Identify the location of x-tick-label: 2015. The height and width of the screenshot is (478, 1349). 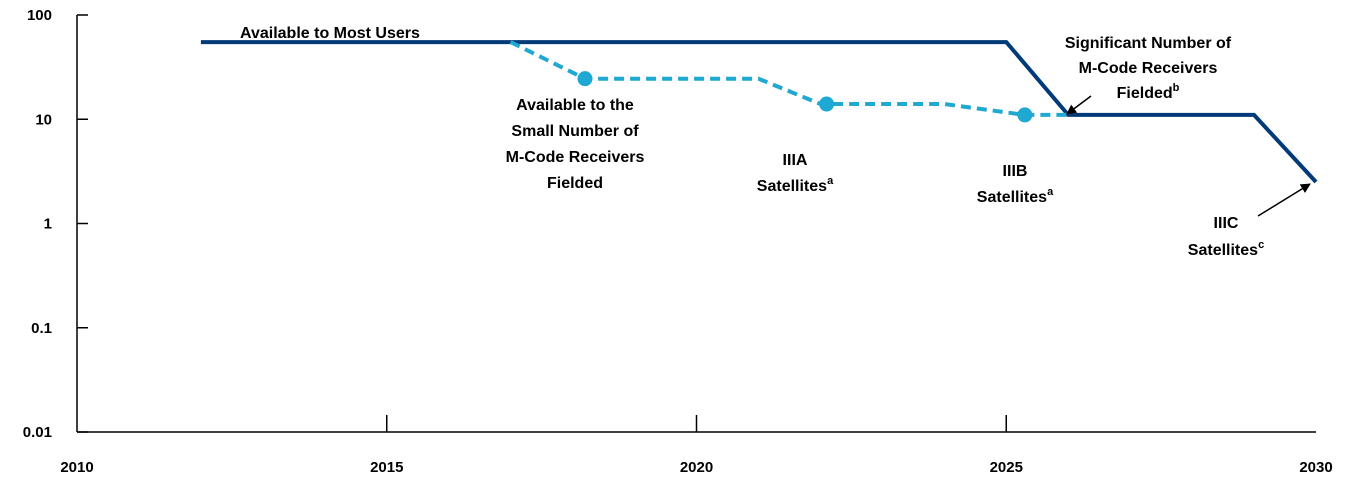
(386, 467).